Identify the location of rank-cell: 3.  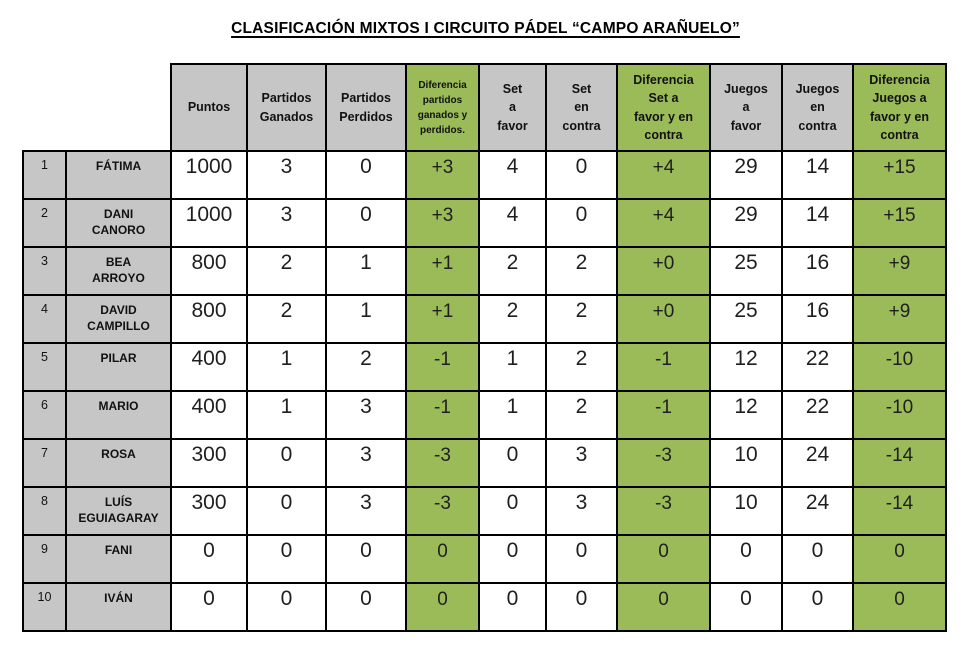
(44, 271).